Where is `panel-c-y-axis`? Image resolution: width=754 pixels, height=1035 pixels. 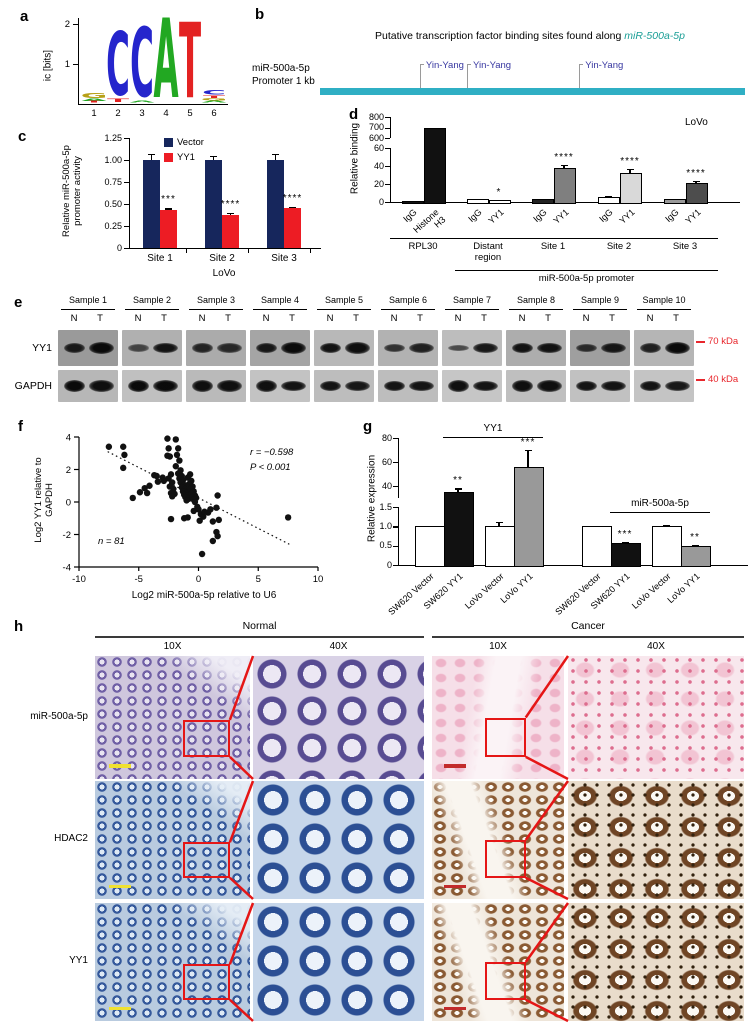
panel-c-y-axis is located at coordinates (130, 193).